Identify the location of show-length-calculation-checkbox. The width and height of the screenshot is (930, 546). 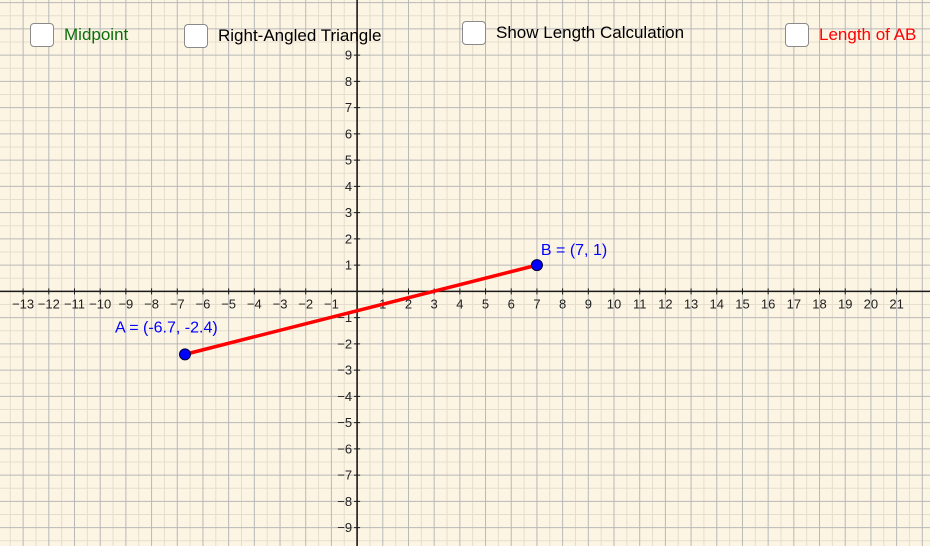
(474, 33).